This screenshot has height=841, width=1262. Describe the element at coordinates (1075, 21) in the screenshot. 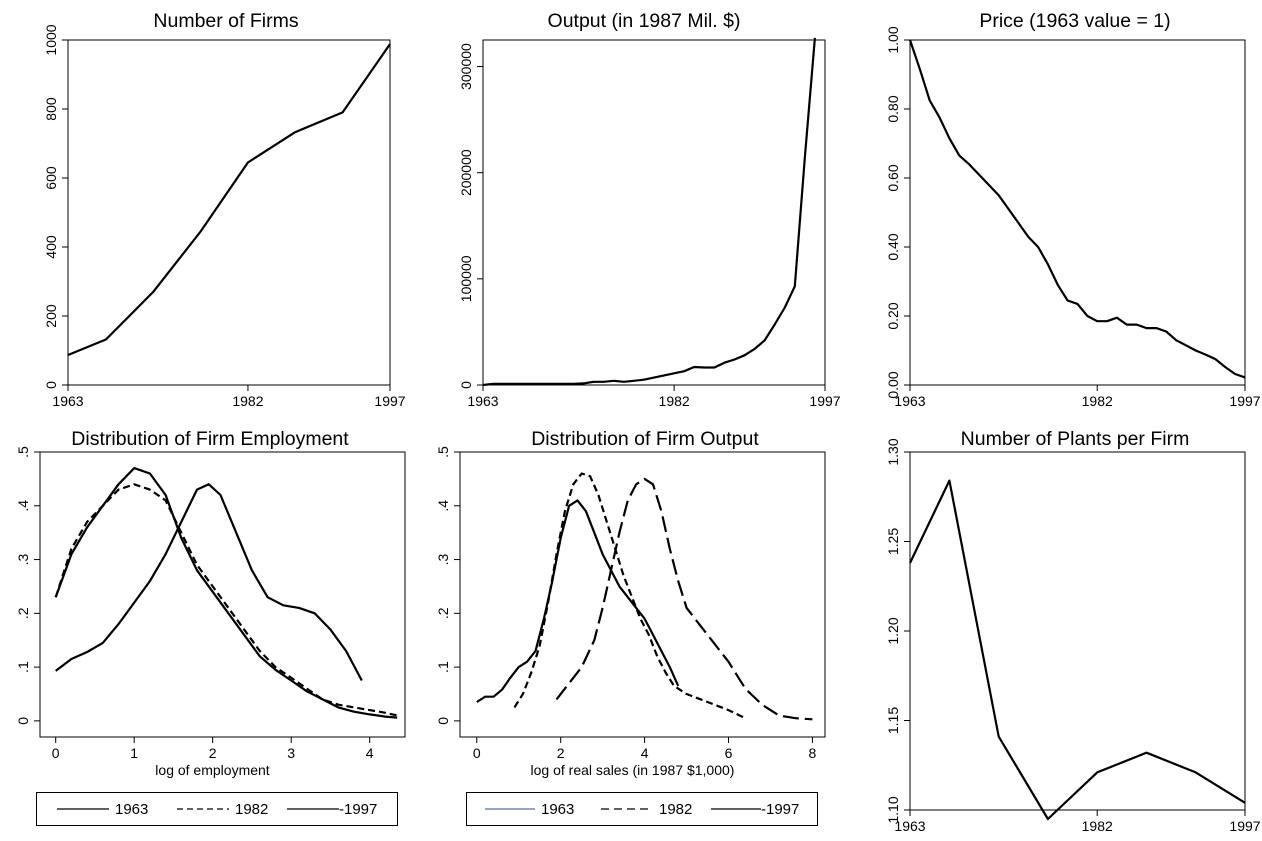

I see `chart-title-price: Price (1963 value = 1)` at that location.